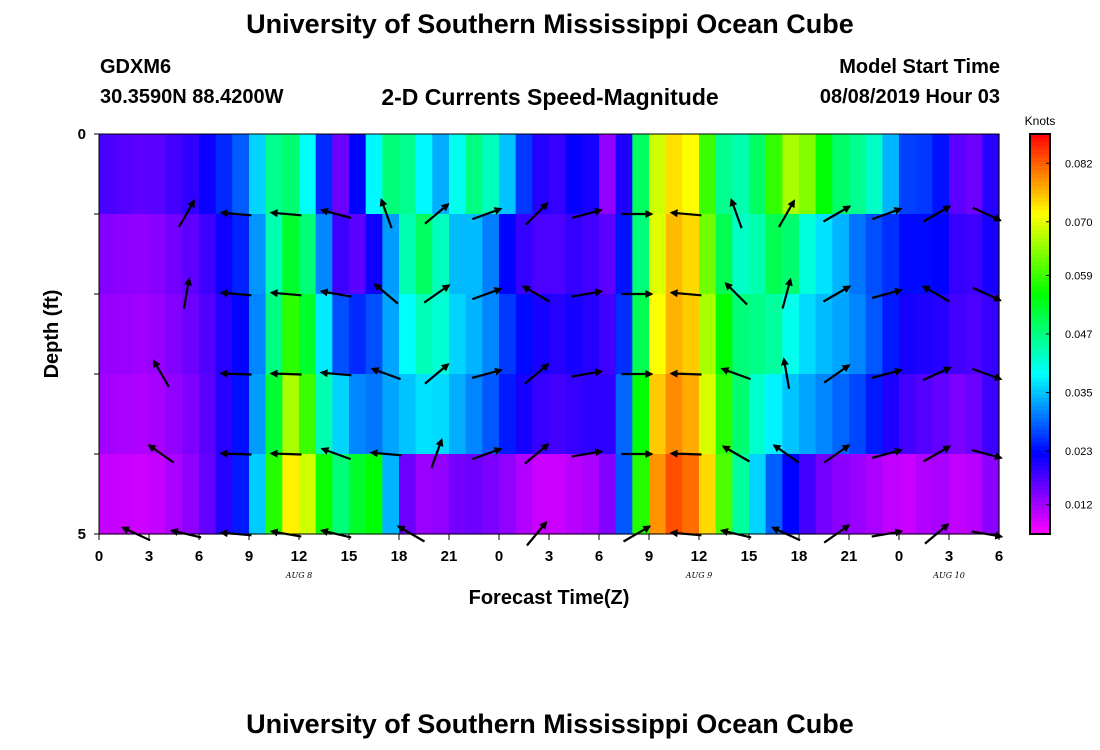 This screenshot has width=1100, height=750. What do you see at coordinates (948, 575) in the screenshot?
I see `date-label: AUG 10` at bounding box center [948, 575].